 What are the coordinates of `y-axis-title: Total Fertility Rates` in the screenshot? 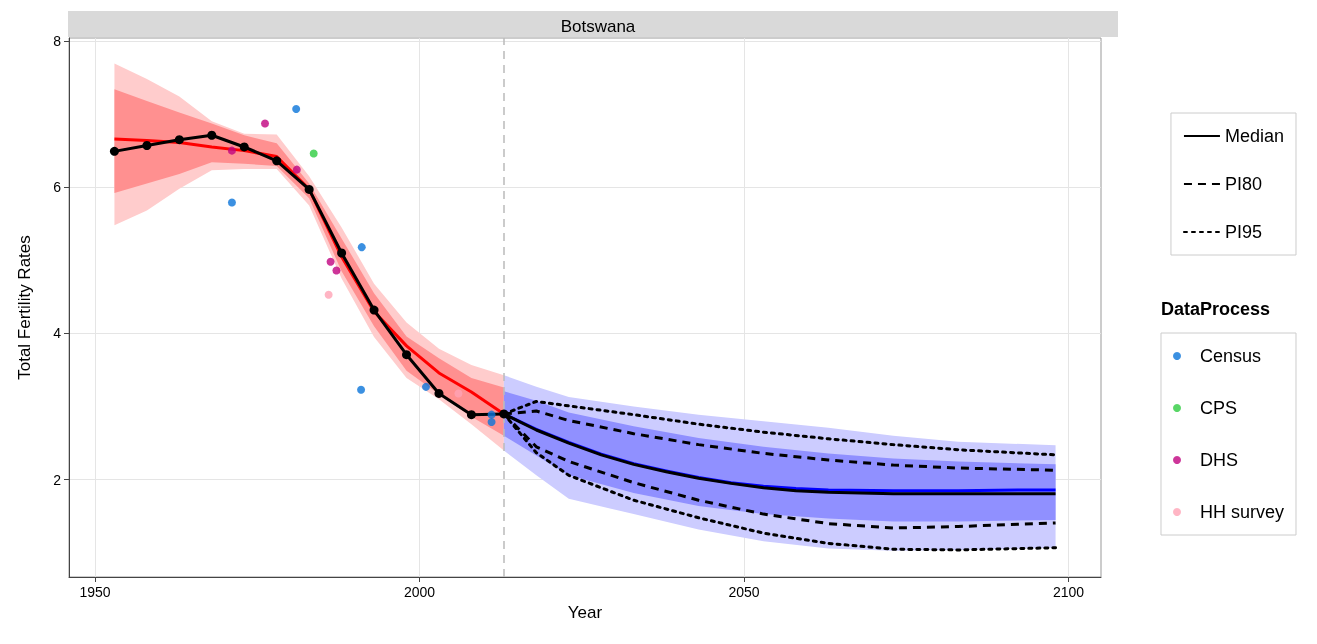 It's located at (24, 307).